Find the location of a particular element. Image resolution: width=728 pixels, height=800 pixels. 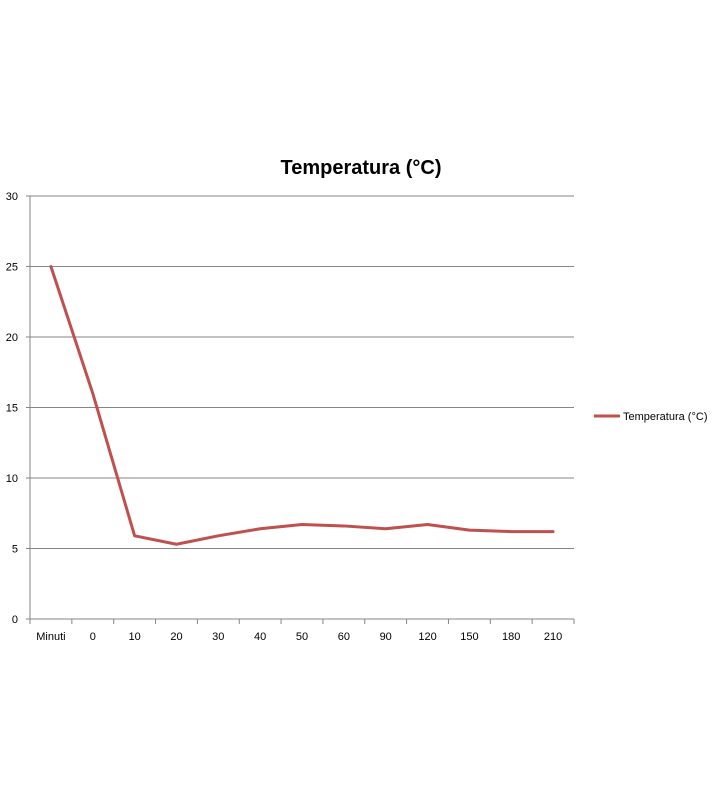

y-tick-label: 5 is located at coordinates (15, 550).